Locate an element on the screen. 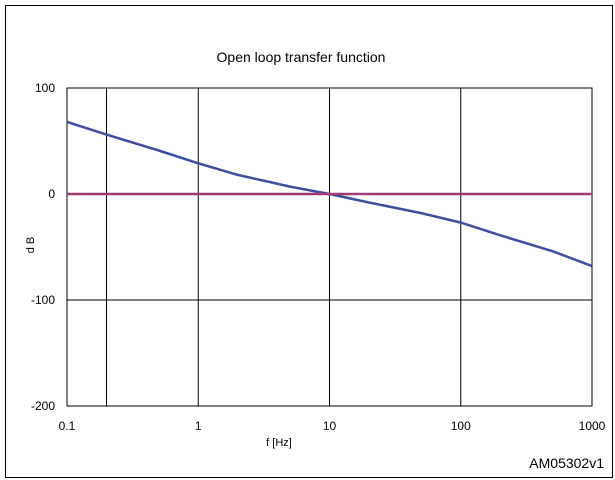  y-tick-label: 0 is located at coordinates (51, 194).